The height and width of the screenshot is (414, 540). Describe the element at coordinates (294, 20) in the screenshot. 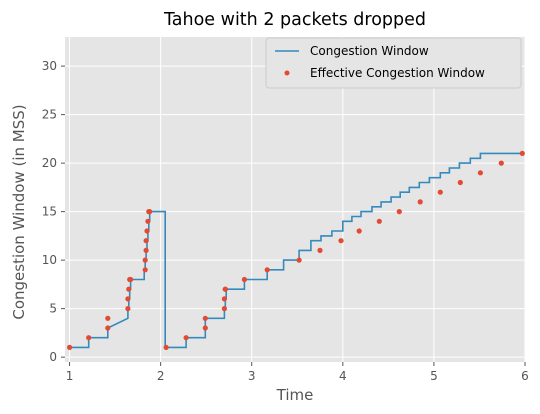

I see `chart-title: Tahoe with 2 packets dropped` at that location.